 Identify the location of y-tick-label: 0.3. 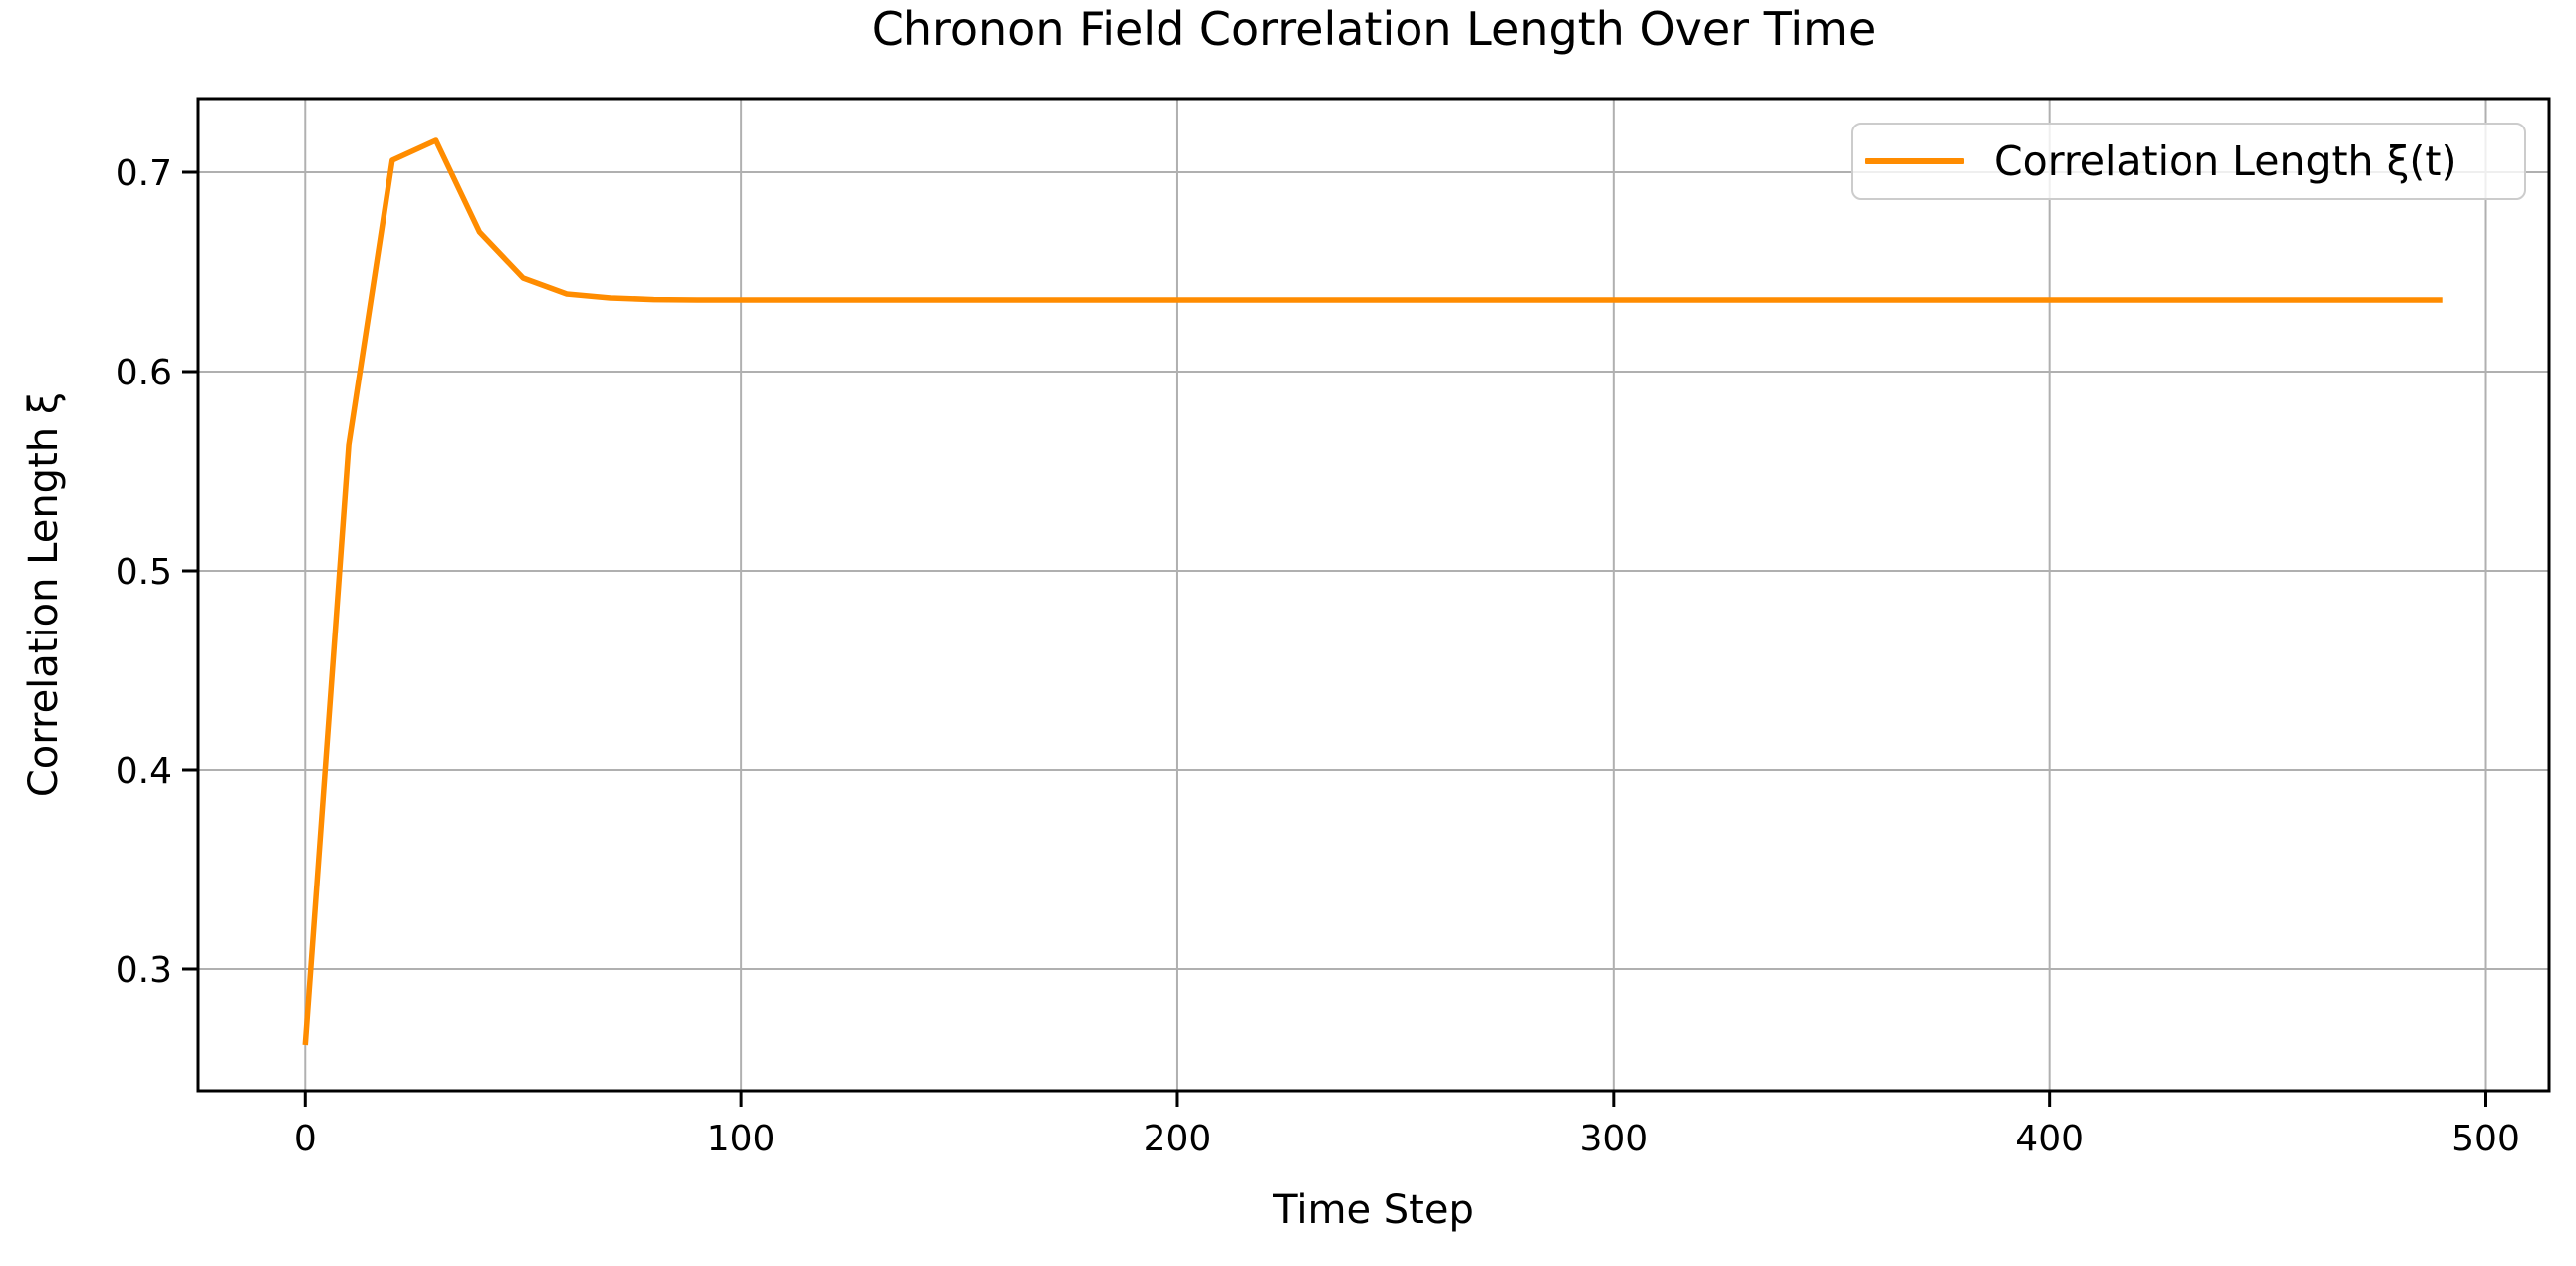
(144, 970).